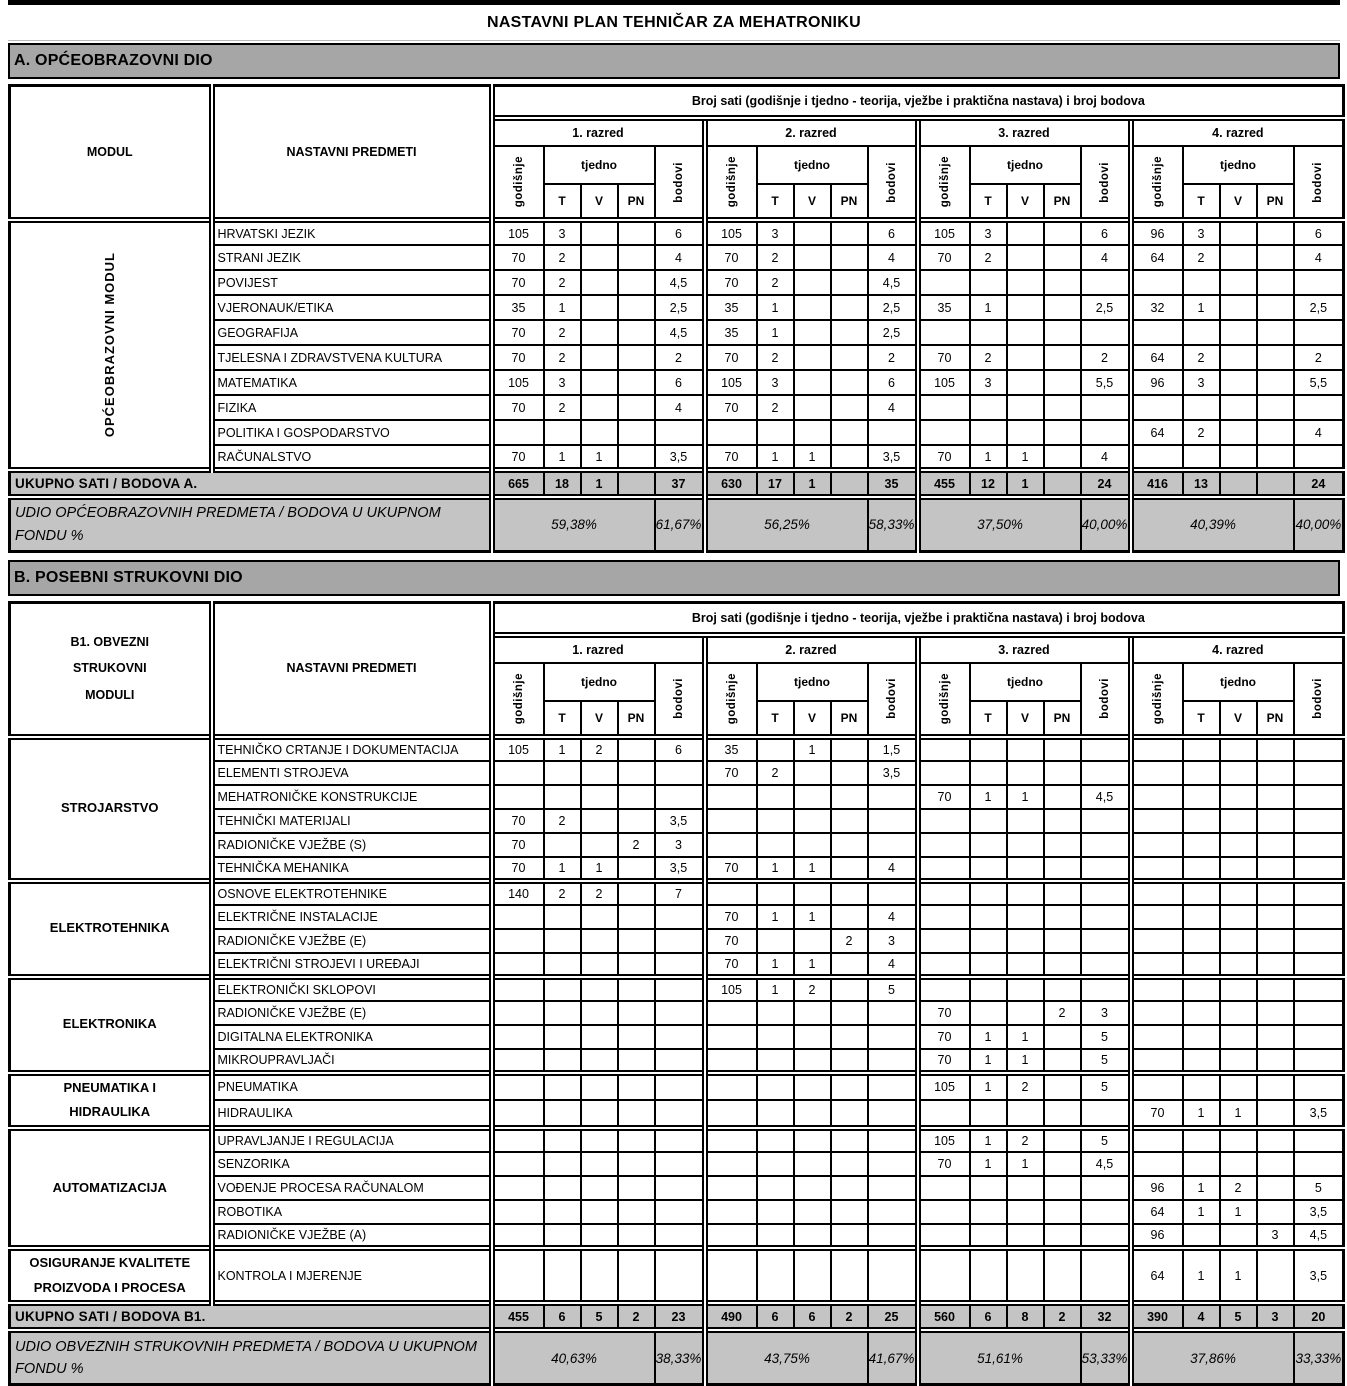 The height and width of the screenshot is (1386, 1347). What do you see at coordinates (1105, 1036) in the screenshot?
I see `value-cell: 5` at bounding box center [1105, 1036].